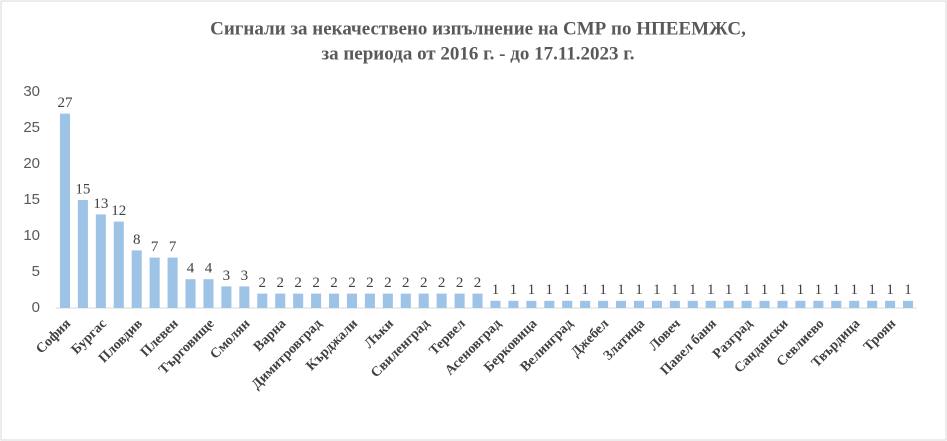 This screenshot has width=947, height=441. What do you see at coordinates (82, 189) in the screenshot?
I see `data-label: 15` at bounding box center [82, 189].